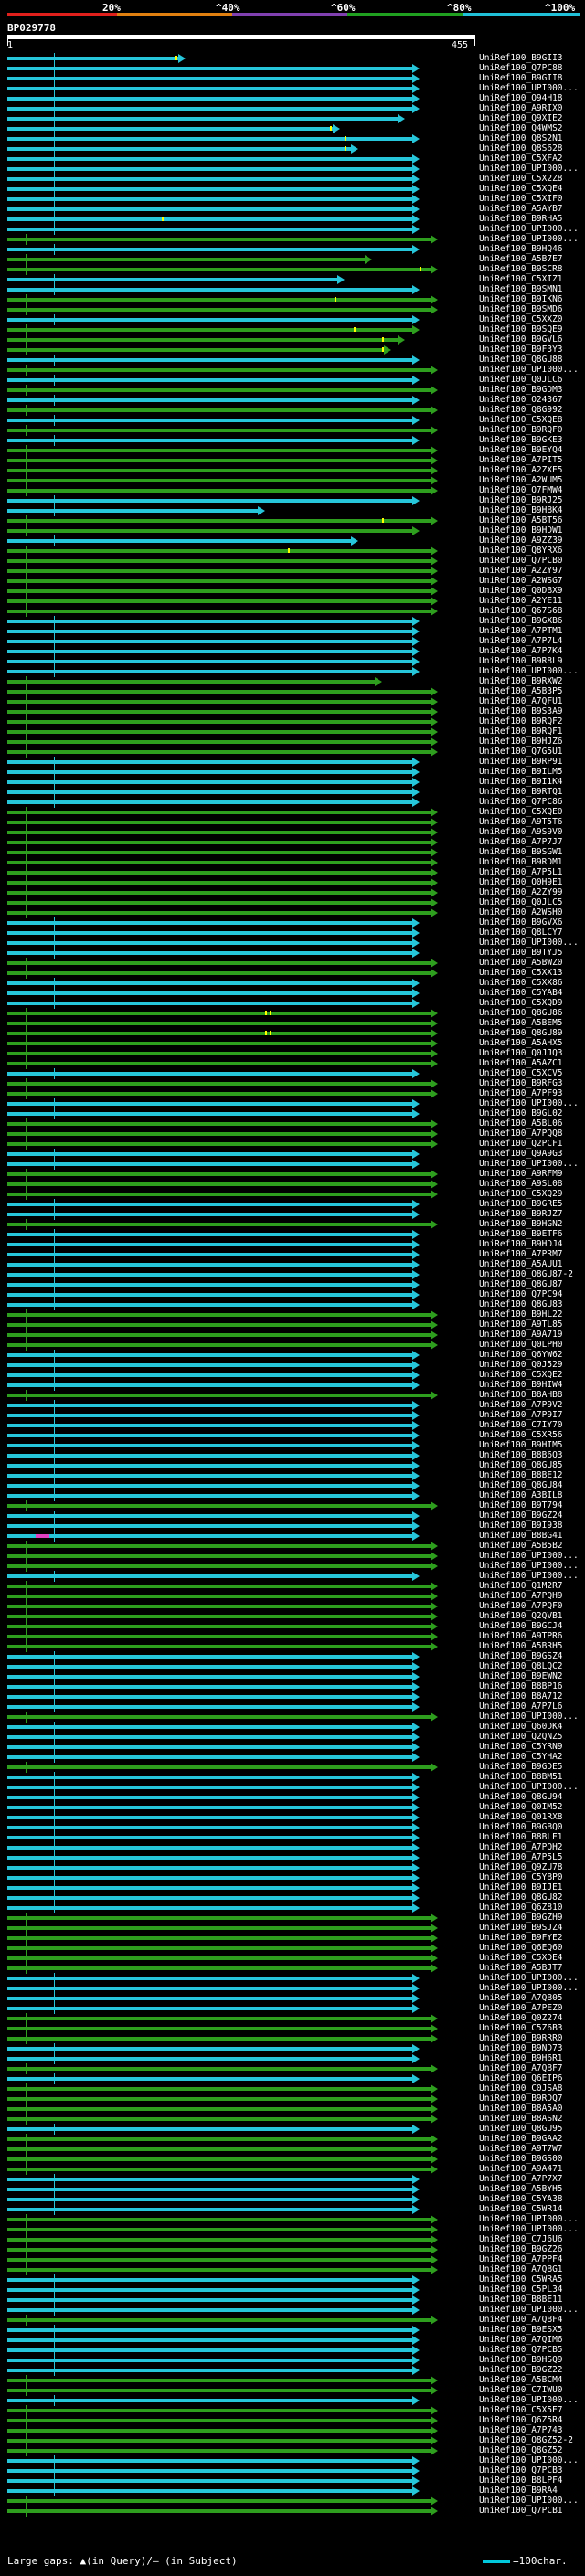 Image resolution: width=585 pixels, height=2576 pixels. Describe the element at coordinates (293, 1777) in the screenshot. I see `hit-row: UniRef100_B8BM51` at that location.